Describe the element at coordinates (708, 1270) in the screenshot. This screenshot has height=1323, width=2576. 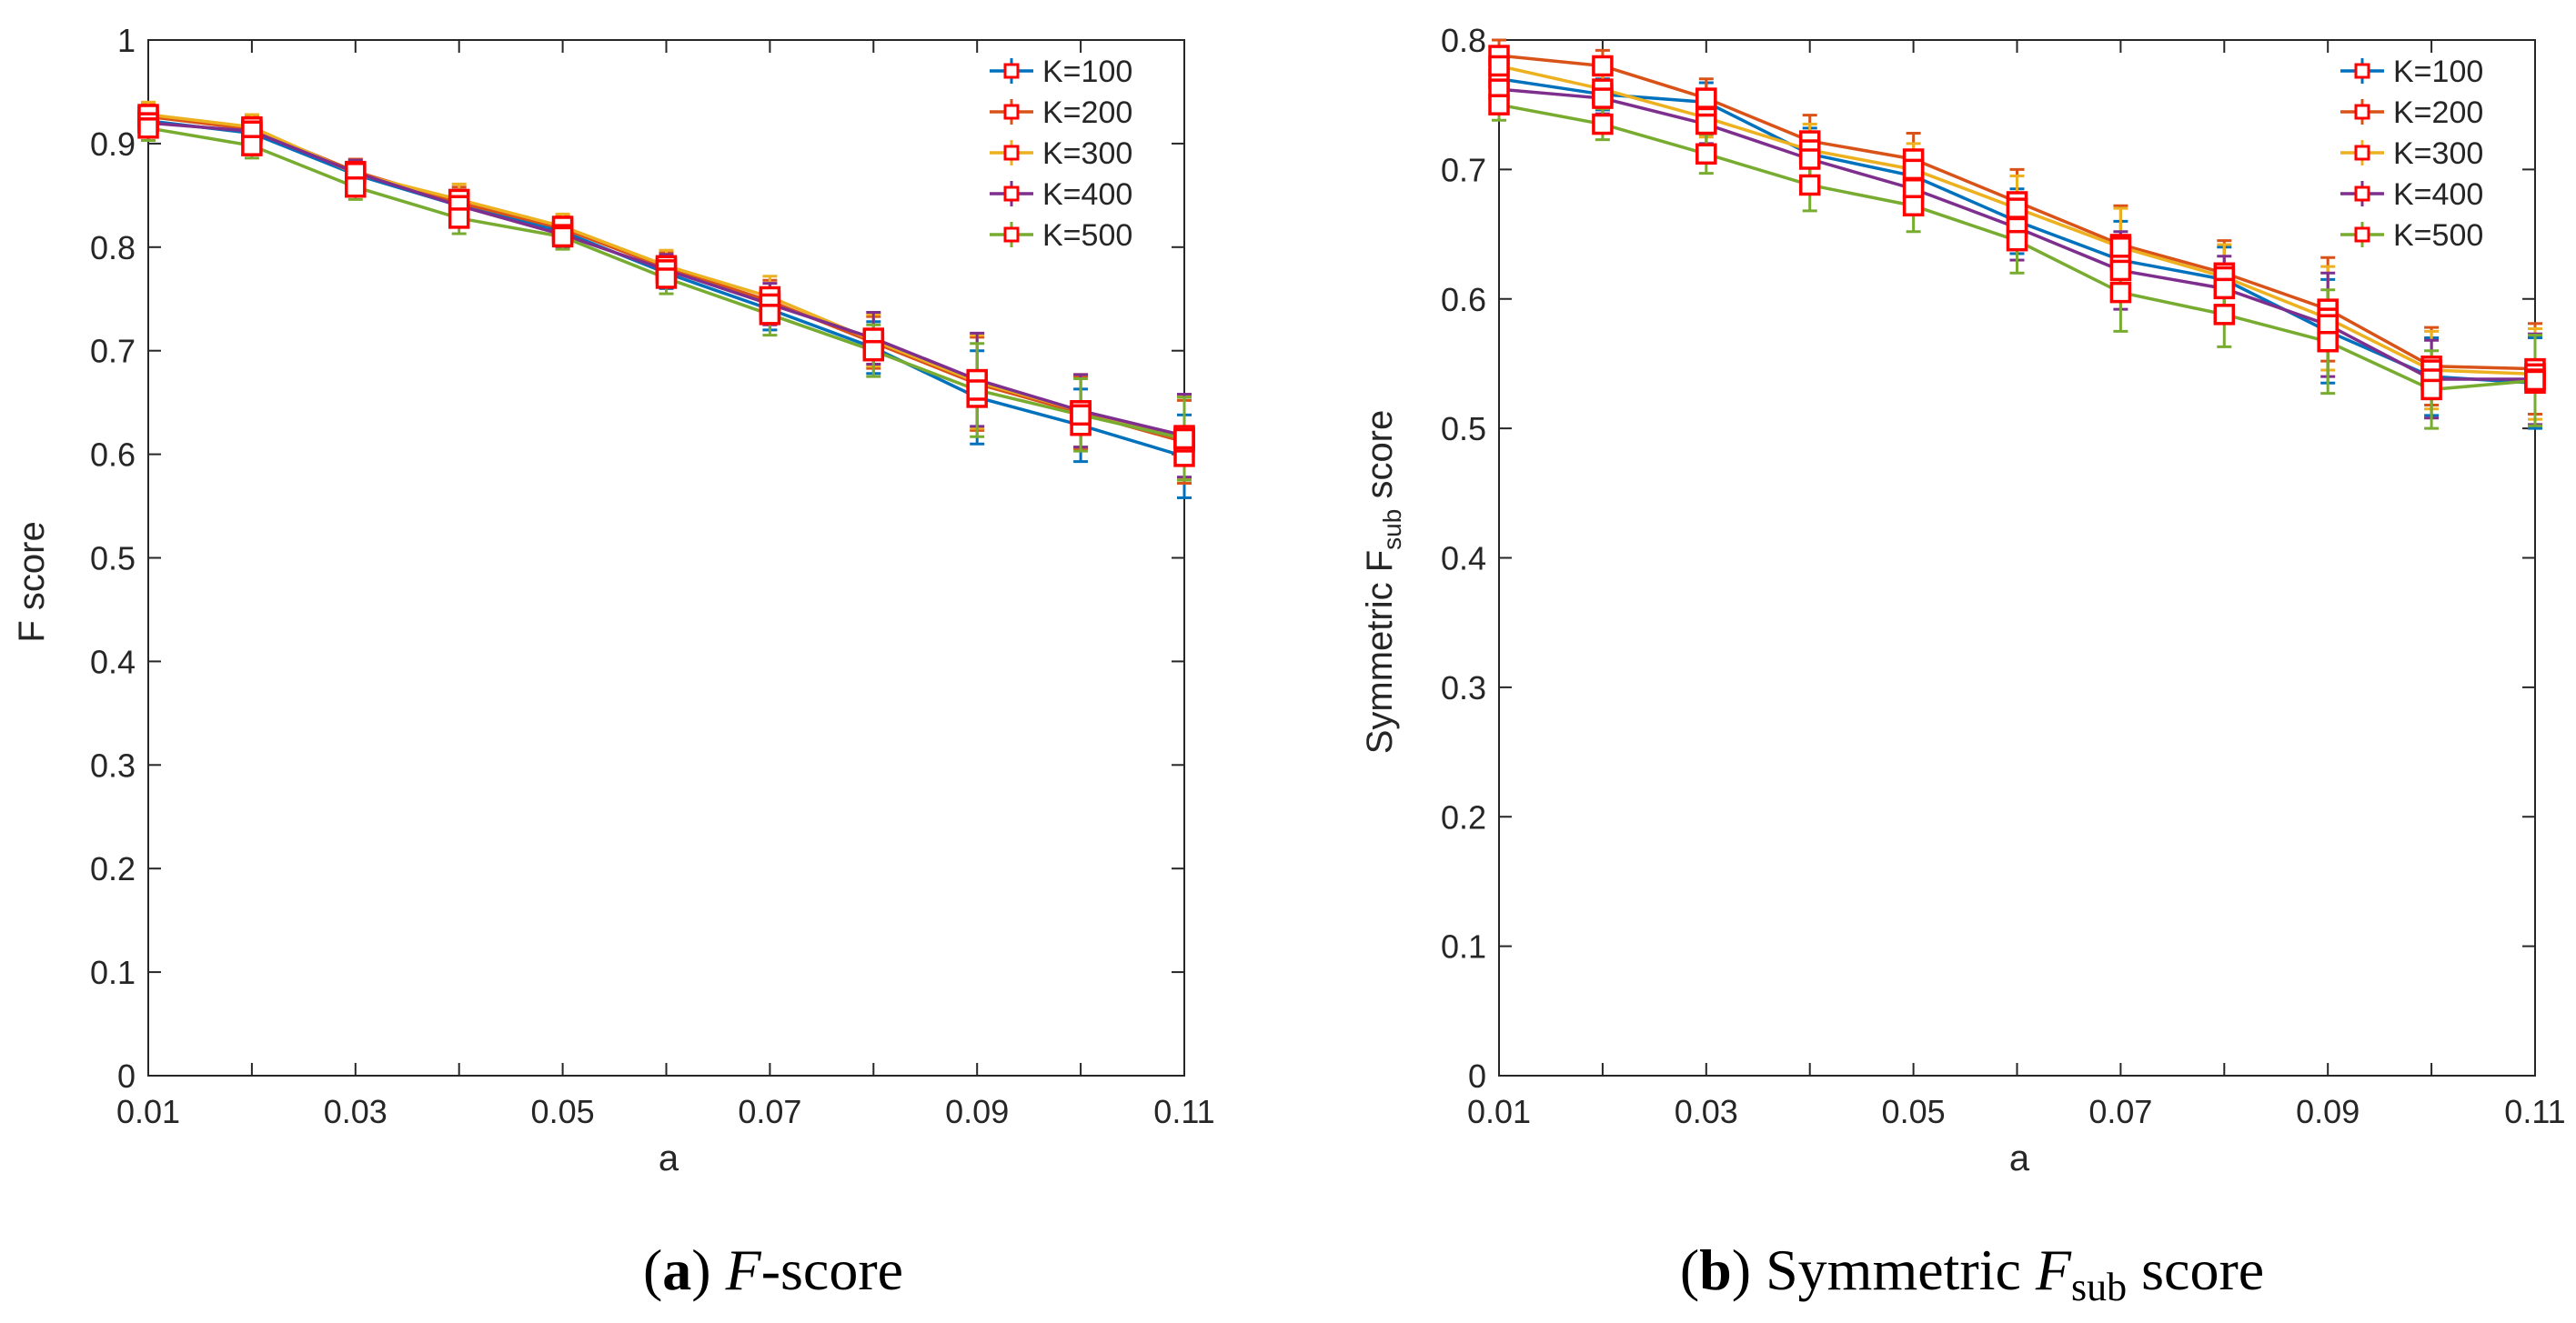
I see `caption-a-close: )` at that location.